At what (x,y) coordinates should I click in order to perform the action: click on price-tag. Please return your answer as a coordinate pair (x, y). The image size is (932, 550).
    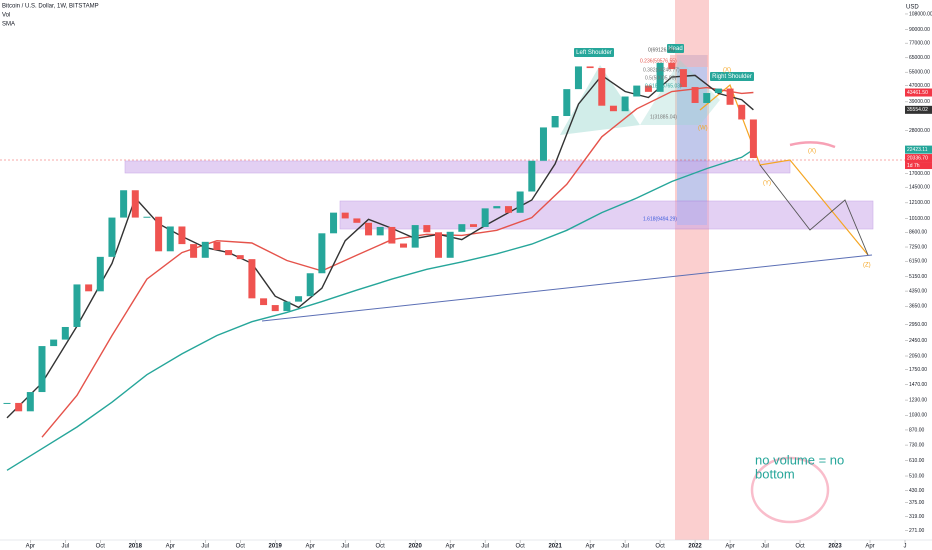
    Looking at the image, I should click on (918, 149).